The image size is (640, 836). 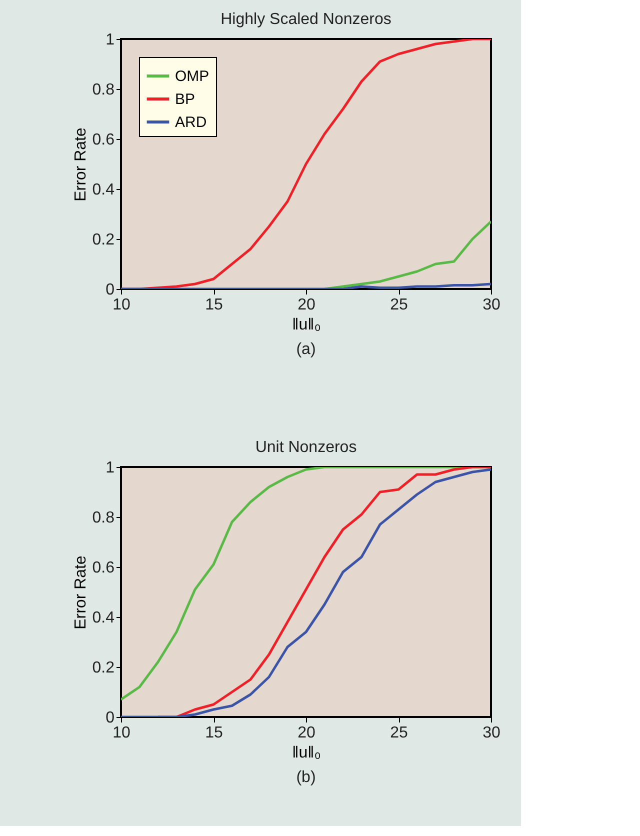 I want to click on chart-title: Highly Scaled Nonzeros, so click(x=306, y=19).